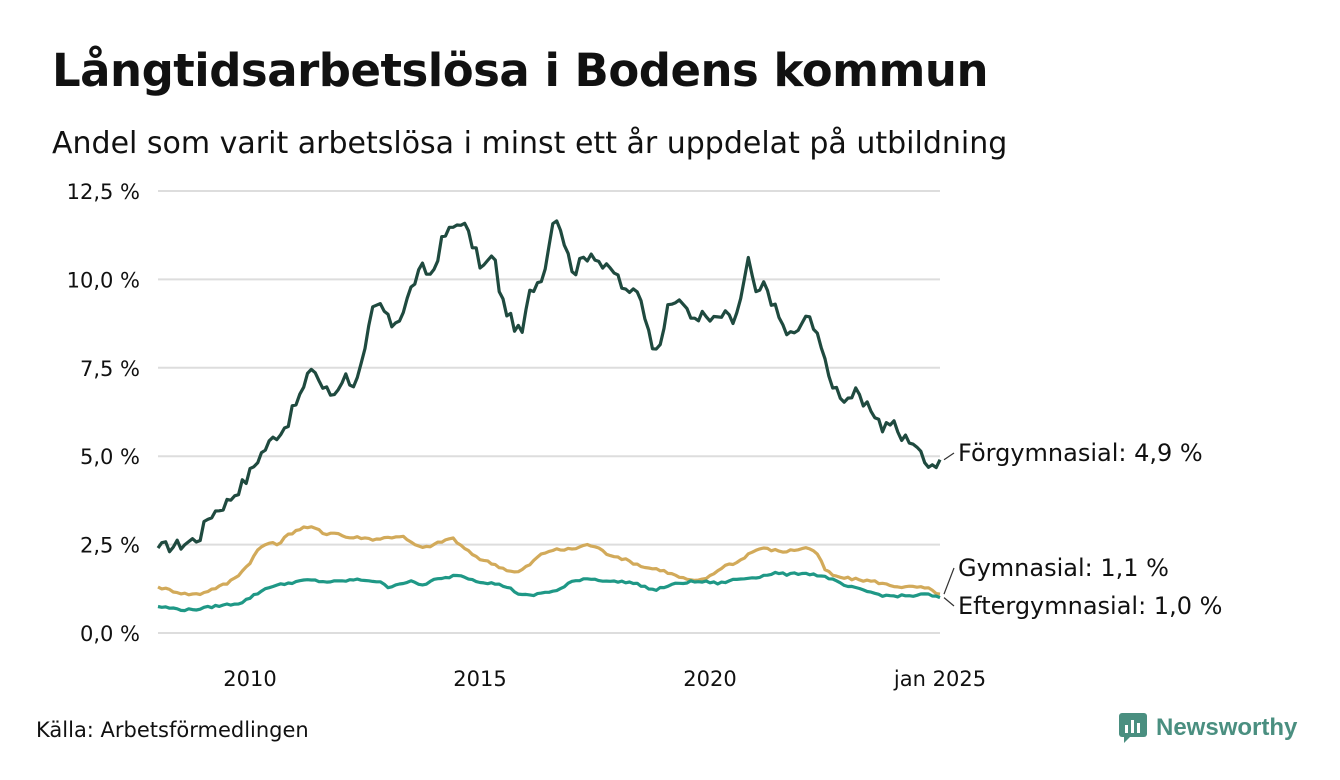 The width and height of the screenshot is (1340, 780). I want to click on y-tick-label: 7,5 %, so click(110, 369).